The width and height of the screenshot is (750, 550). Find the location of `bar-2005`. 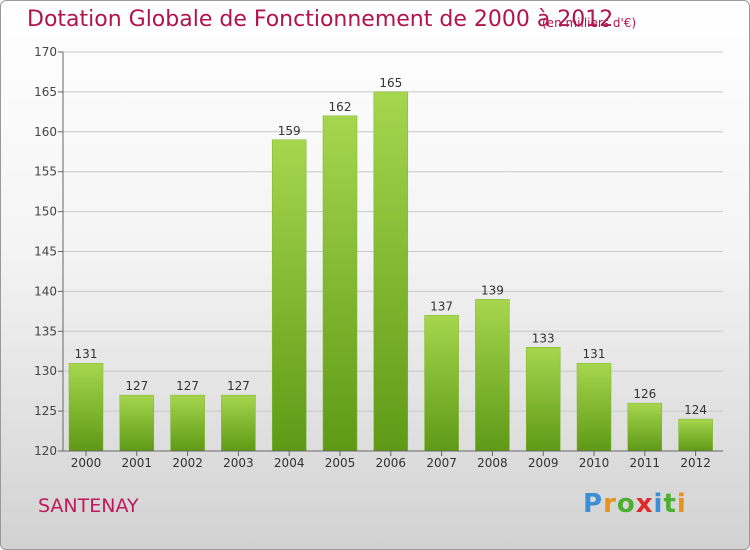

bar-2005 is located at coordinates (340, 283).